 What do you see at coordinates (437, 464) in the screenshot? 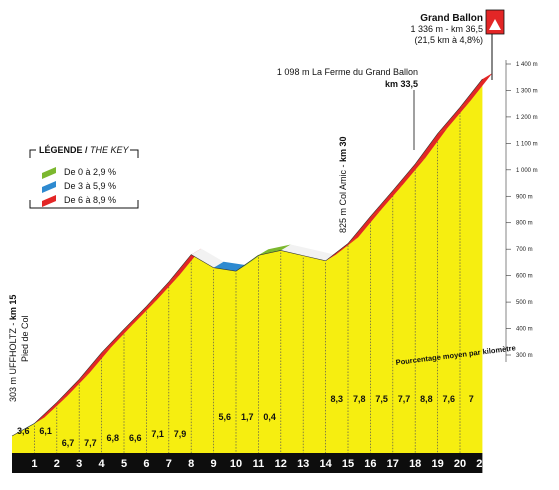
I see `km-tick-label: 19` at bounding box center [437, 464].